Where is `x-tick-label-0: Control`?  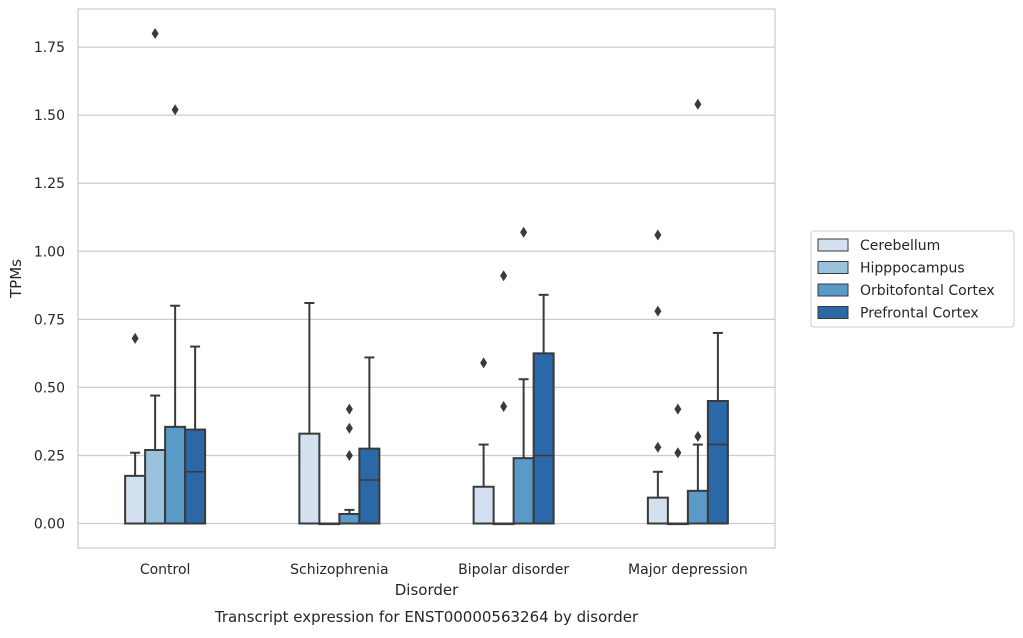
x-tick-label-0: Control is located at coordinates (165, 570).